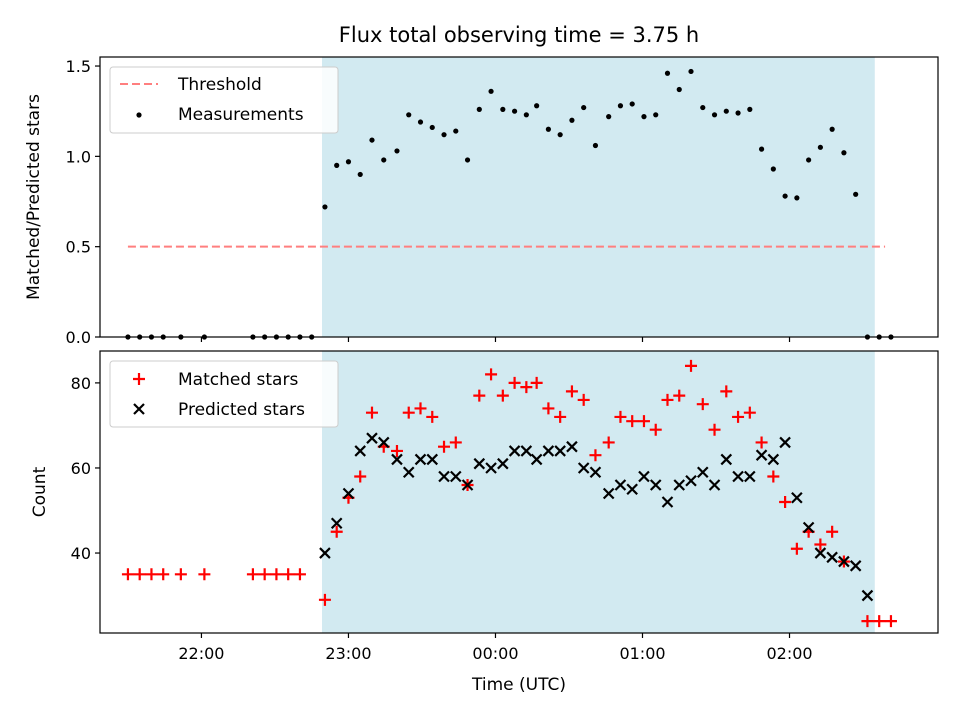  I want to click on x-axis-label: Time (UTC), so click(518, 685).